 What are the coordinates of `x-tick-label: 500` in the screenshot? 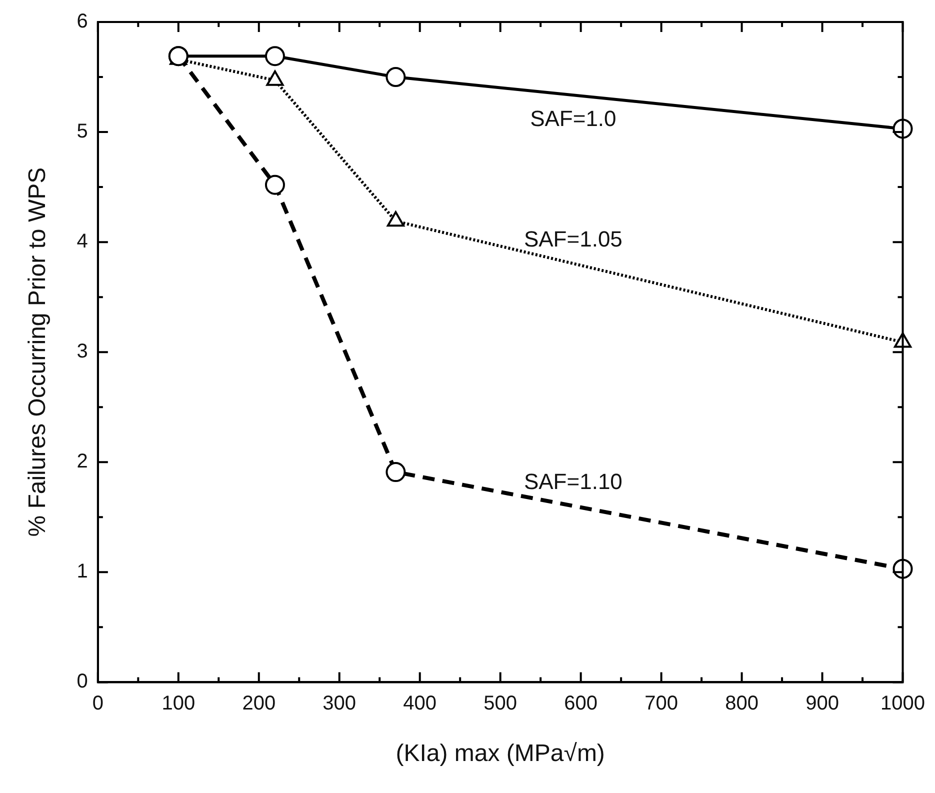 It's located at (501, 703).